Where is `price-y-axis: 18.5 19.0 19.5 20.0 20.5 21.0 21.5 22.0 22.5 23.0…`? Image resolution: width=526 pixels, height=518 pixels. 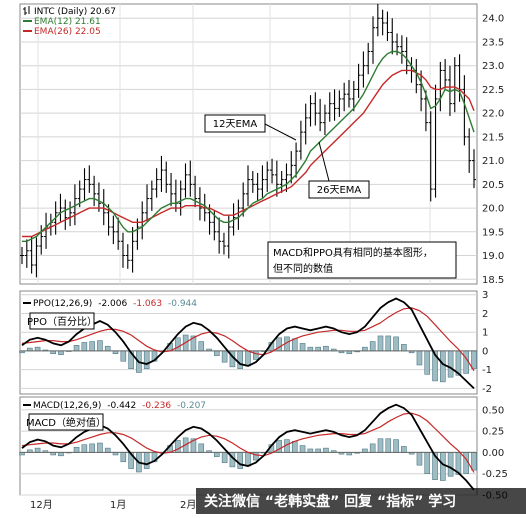
price-y-axis: 18.5 19.0 19.5 20.0 20.5 21.0 21.5 22.0 22.5 23.0… is located at coordinates (493, 150).